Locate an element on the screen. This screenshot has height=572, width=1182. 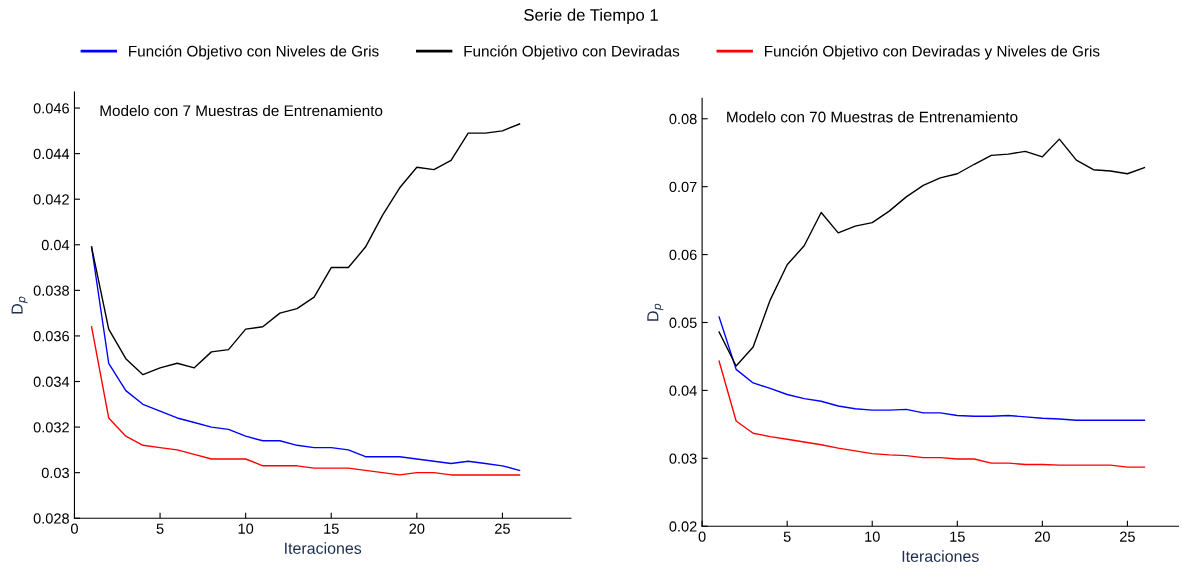
y-tick-label: 0.028 is located at coordinates (51, 518).